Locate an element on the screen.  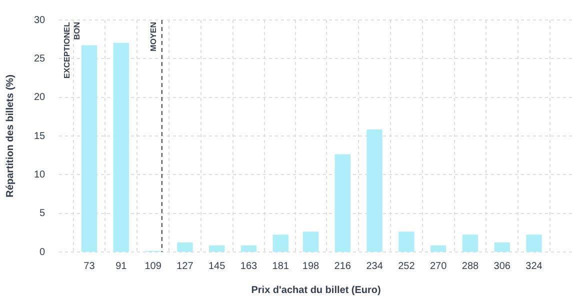
x-tick-label: 163 is located at coordinates (249, 266).